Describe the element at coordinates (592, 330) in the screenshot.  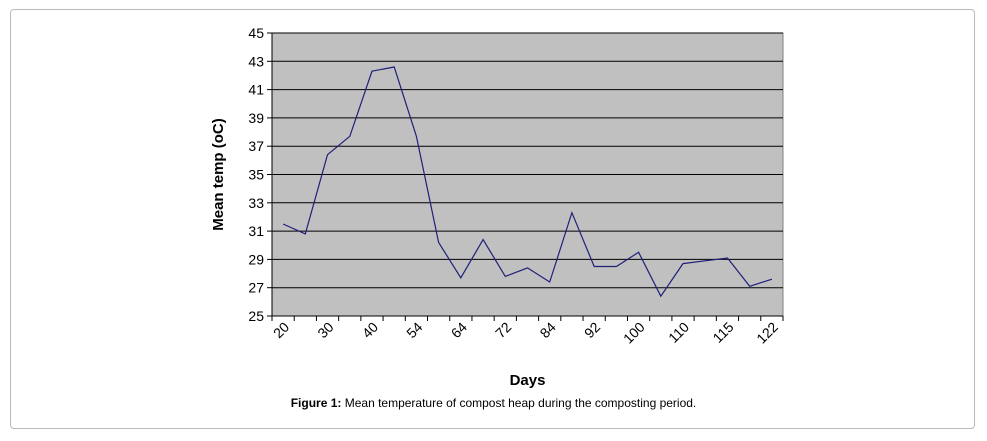
I see `x-tick-label: 92` at that location.